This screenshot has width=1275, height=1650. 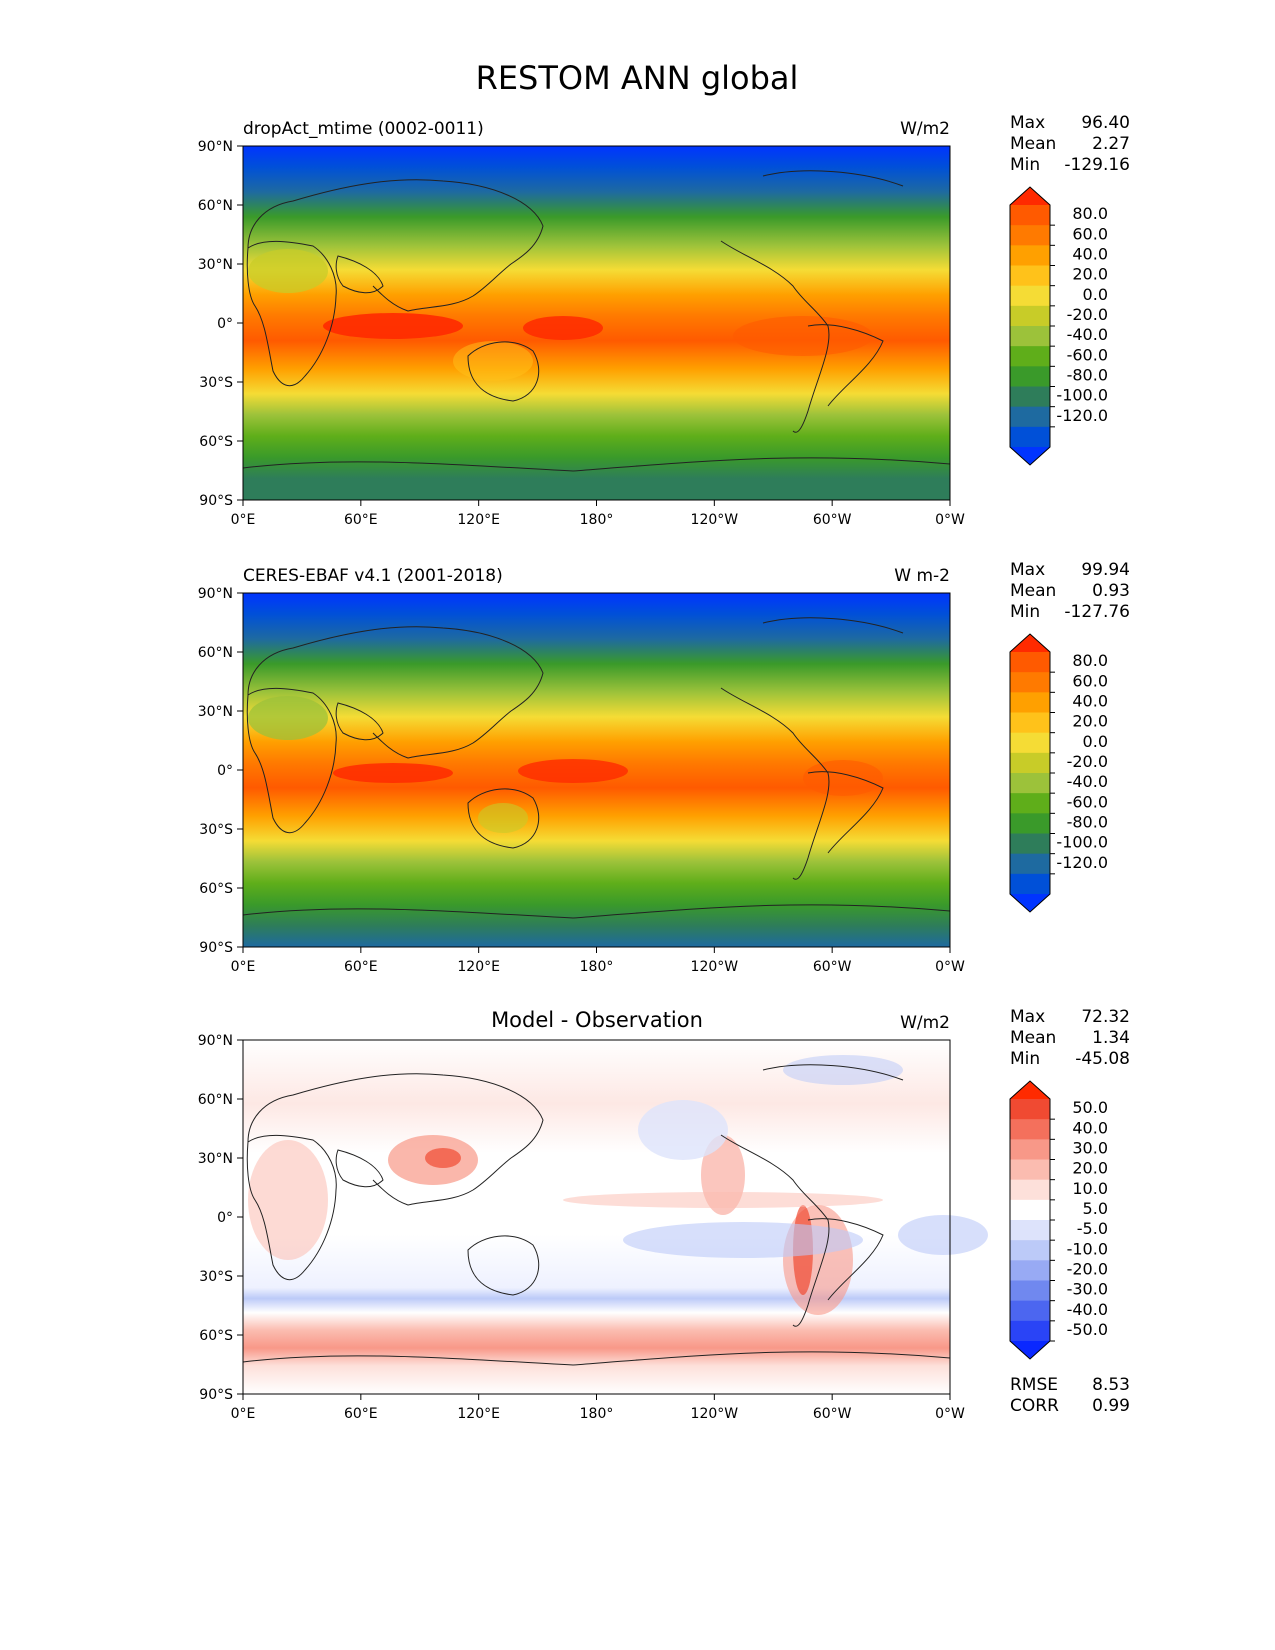 What do you see at coordinates (950, 967) in the screenshot?
I see `x-tick-label: 0°W` at bounding box center [950, 967].